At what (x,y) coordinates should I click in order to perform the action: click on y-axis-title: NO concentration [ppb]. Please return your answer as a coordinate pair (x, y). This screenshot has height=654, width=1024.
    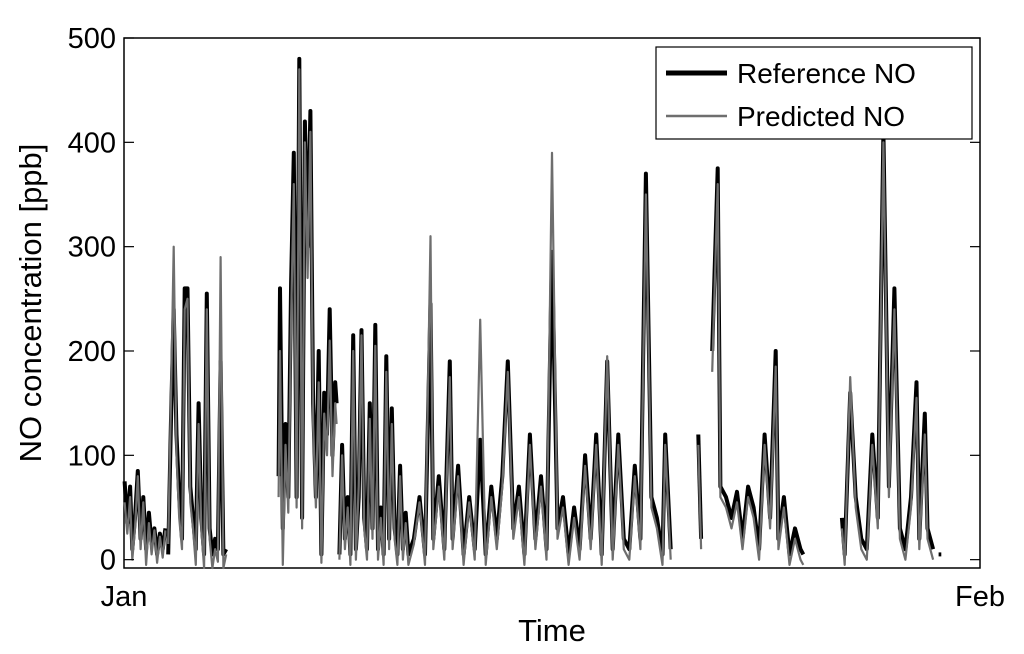
    Looking at the image, I should click on (30, 303).